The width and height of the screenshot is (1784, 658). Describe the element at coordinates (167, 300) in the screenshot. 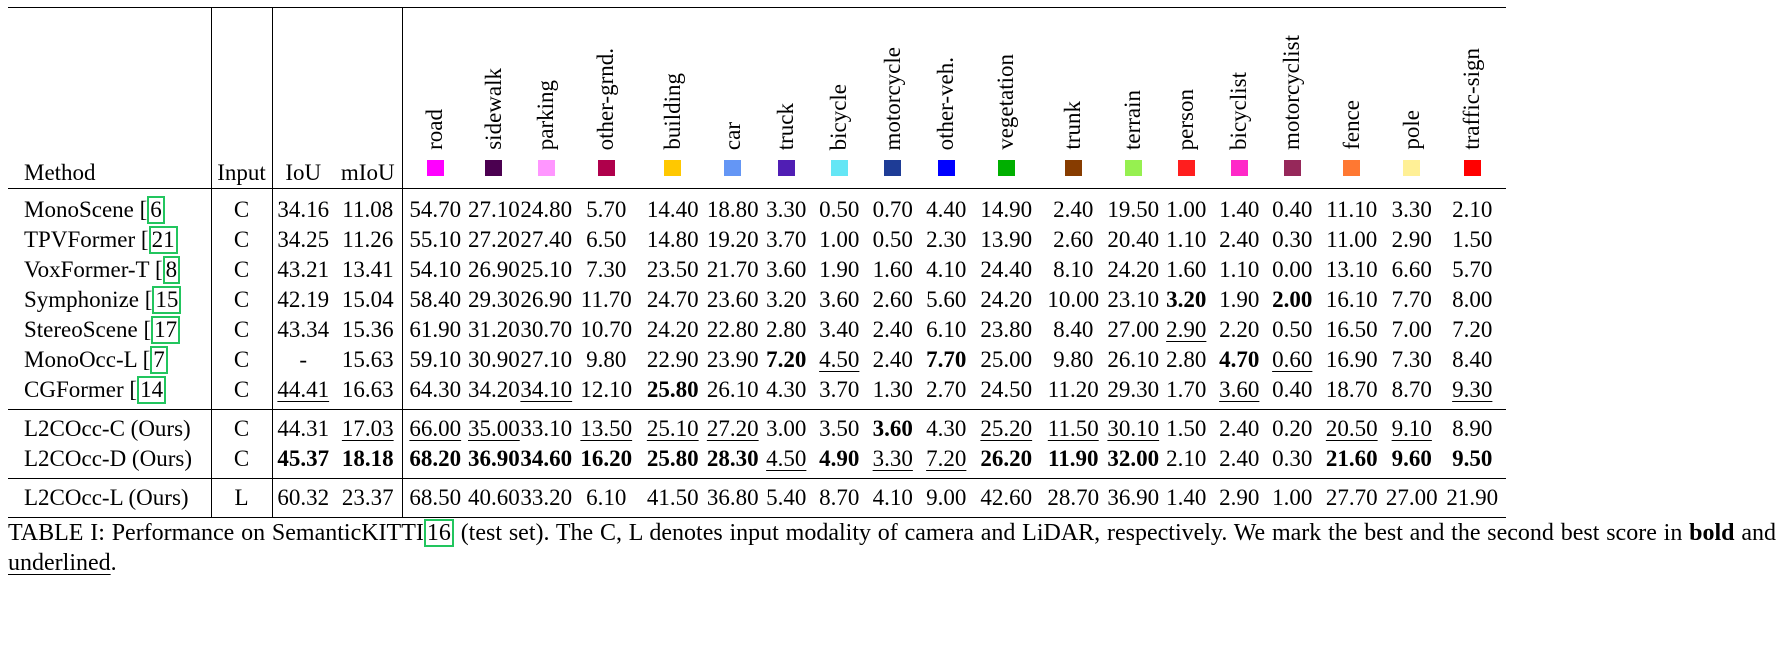

I see `citation-link: 15` at that location.